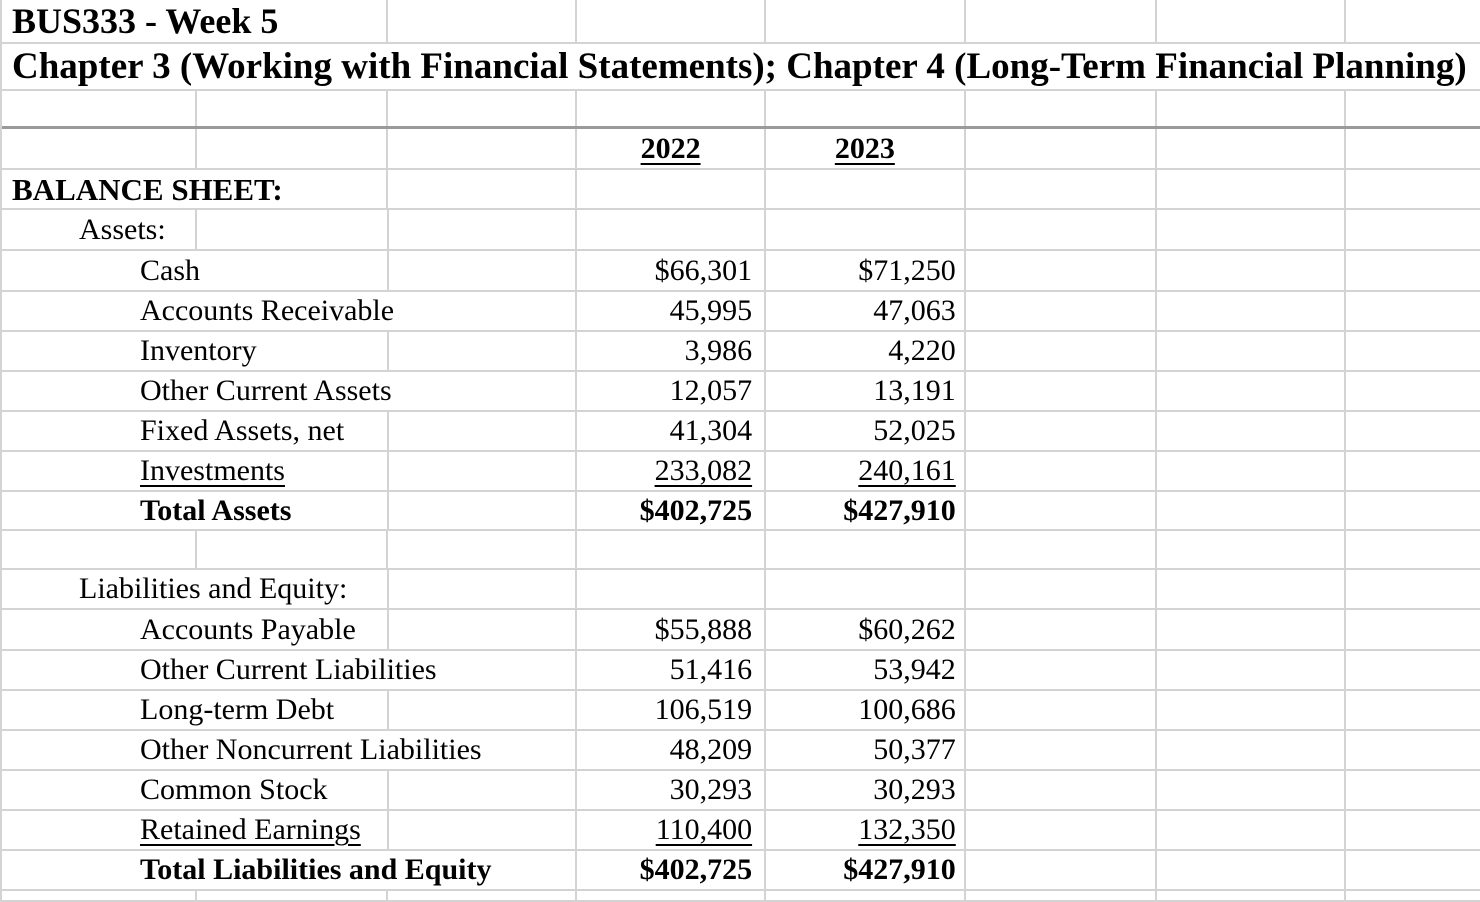 The image size is (1480, 902). What do you see at coordinates (290, 870) in the screenshot?
I see `cell-total-liabilities-equity-label: Total Liabilities and Equity` at bounding box center [290, 870].